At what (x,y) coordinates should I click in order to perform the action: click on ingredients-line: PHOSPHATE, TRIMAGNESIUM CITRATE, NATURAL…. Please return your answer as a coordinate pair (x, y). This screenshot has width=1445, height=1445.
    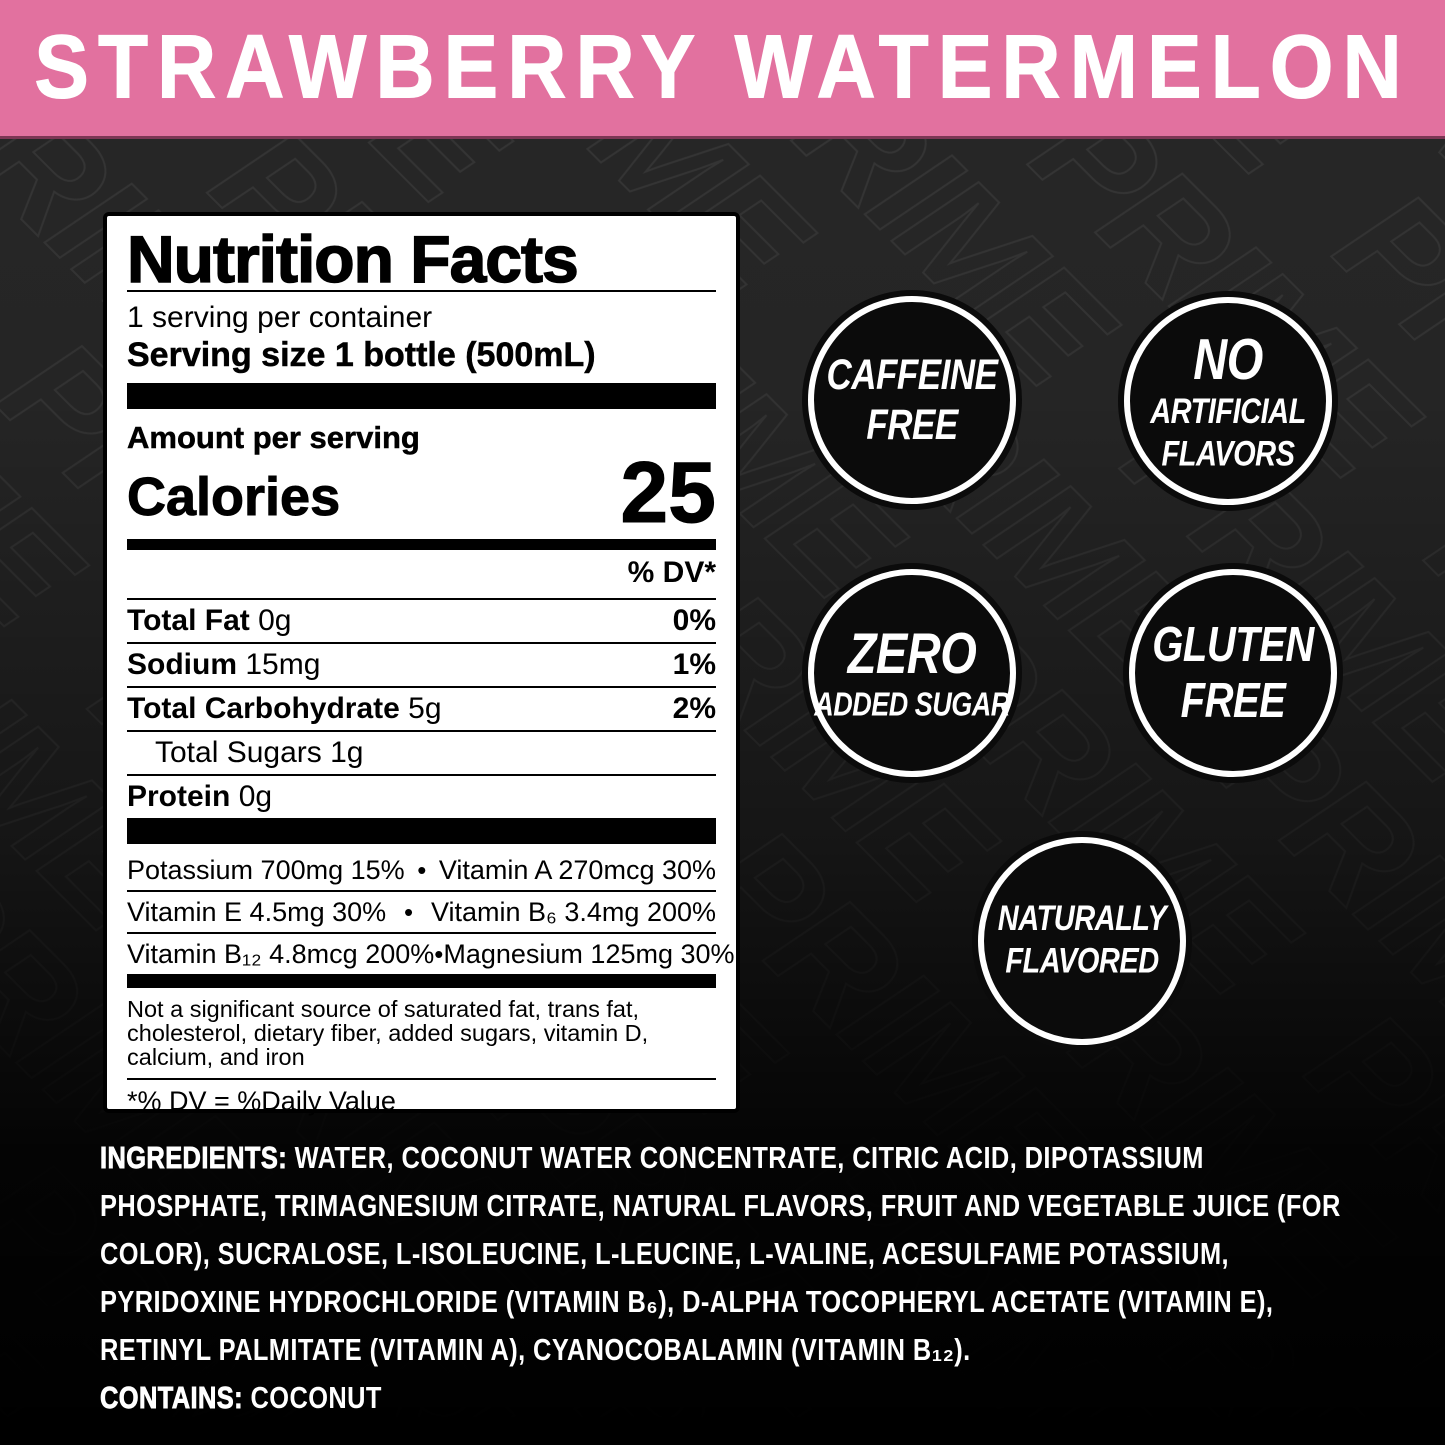
    Looking at the image, I should click on (733, 1206).